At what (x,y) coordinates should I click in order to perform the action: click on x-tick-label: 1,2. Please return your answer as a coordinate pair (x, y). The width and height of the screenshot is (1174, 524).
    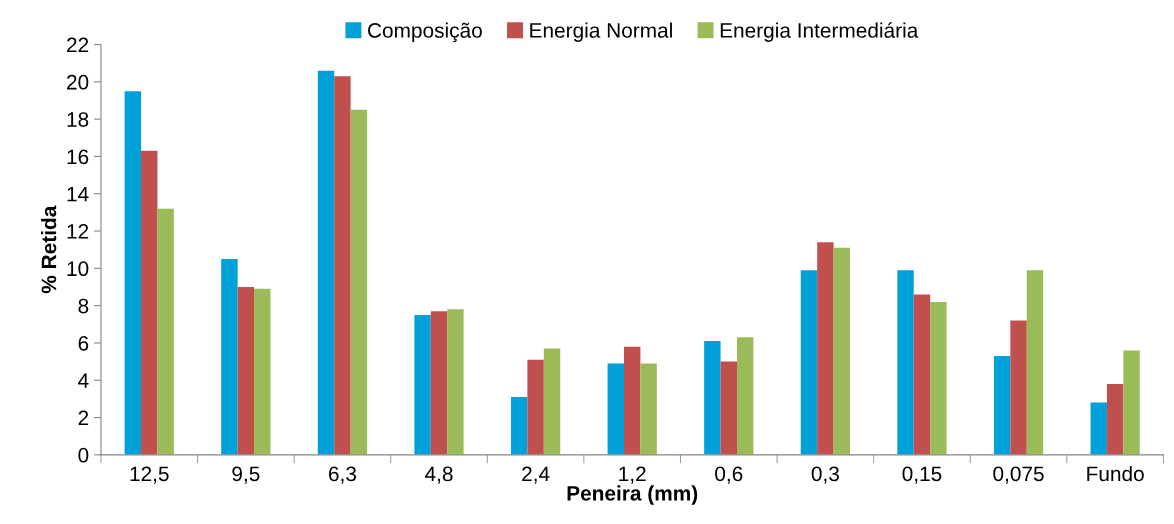
    Looking at the image, I should click on (632, 475).